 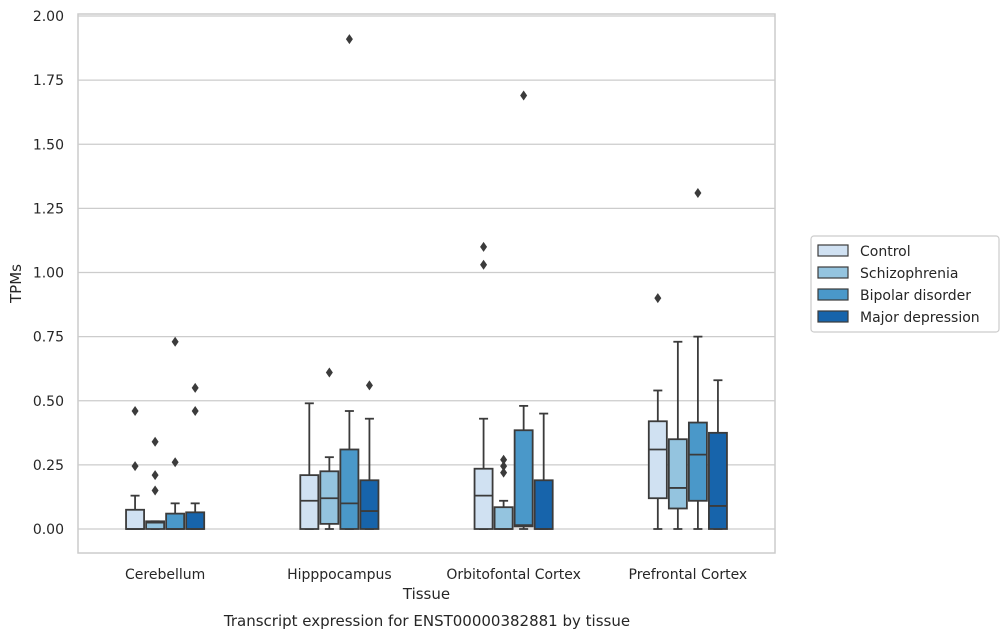 I want to click on y-axis-label: TPMs, so click(x=16, y=284).